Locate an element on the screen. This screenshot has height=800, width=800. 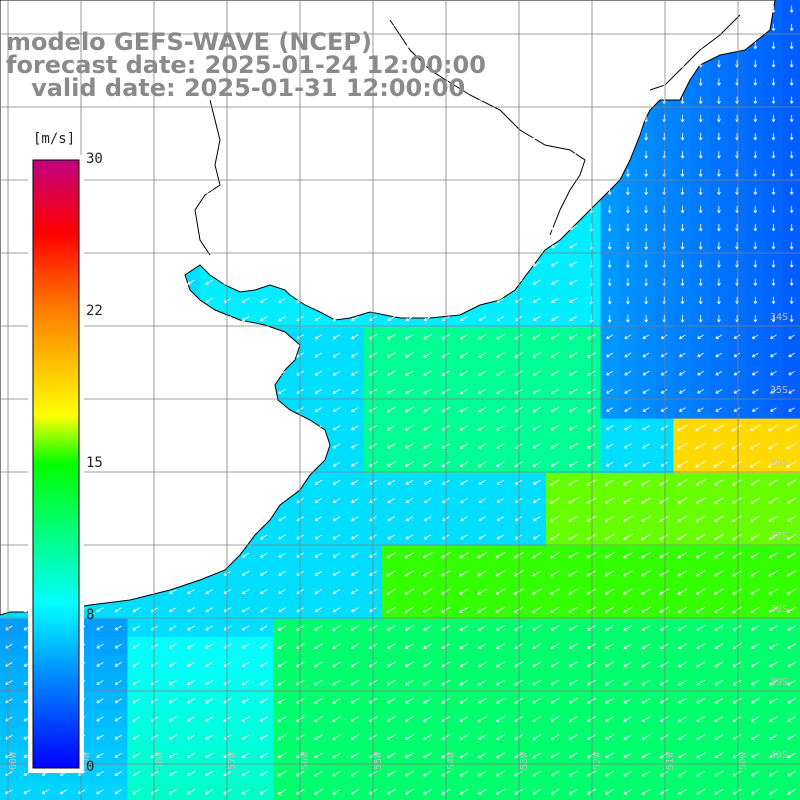
longitude-label: 59W is located at coordinates (86, 760).